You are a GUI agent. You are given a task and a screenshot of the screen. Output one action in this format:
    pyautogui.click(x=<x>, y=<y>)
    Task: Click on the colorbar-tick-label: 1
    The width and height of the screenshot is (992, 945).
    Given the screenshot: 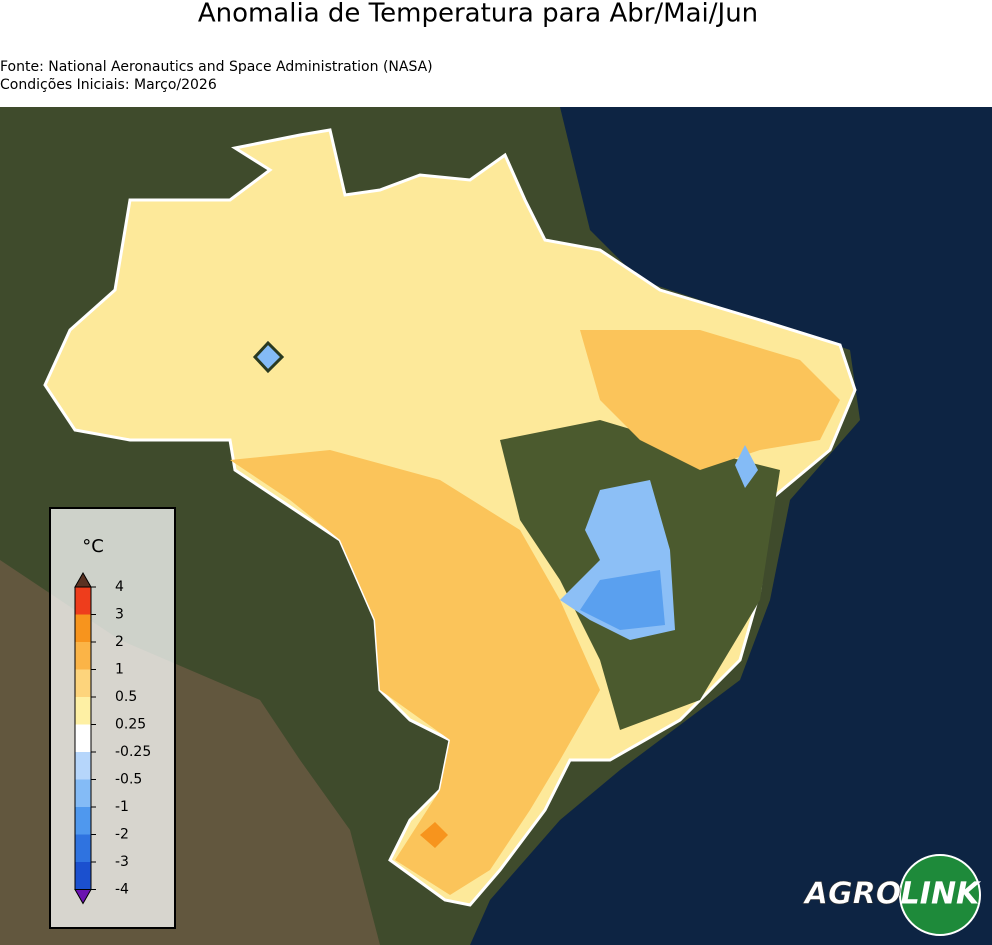 What is the action you would take?
    pyautogui.click(x=119, y=670)
    